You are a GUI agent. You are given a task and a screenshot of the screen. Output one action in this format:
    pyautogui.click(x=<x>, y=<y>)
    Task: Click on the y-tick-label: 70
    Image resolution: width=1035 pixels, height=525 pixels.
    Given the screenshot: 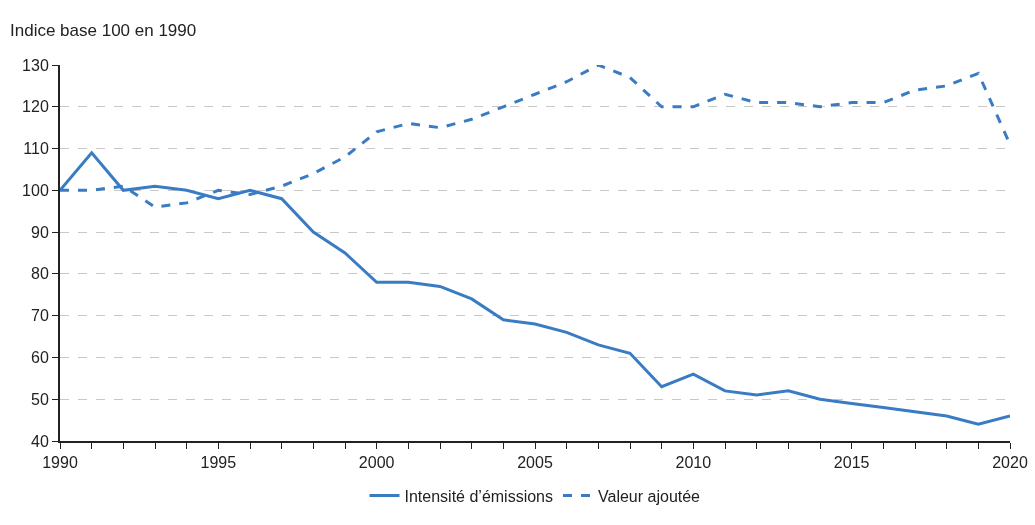 What is the action you would take?
    pyautogui.click(x=40, y=316)
    